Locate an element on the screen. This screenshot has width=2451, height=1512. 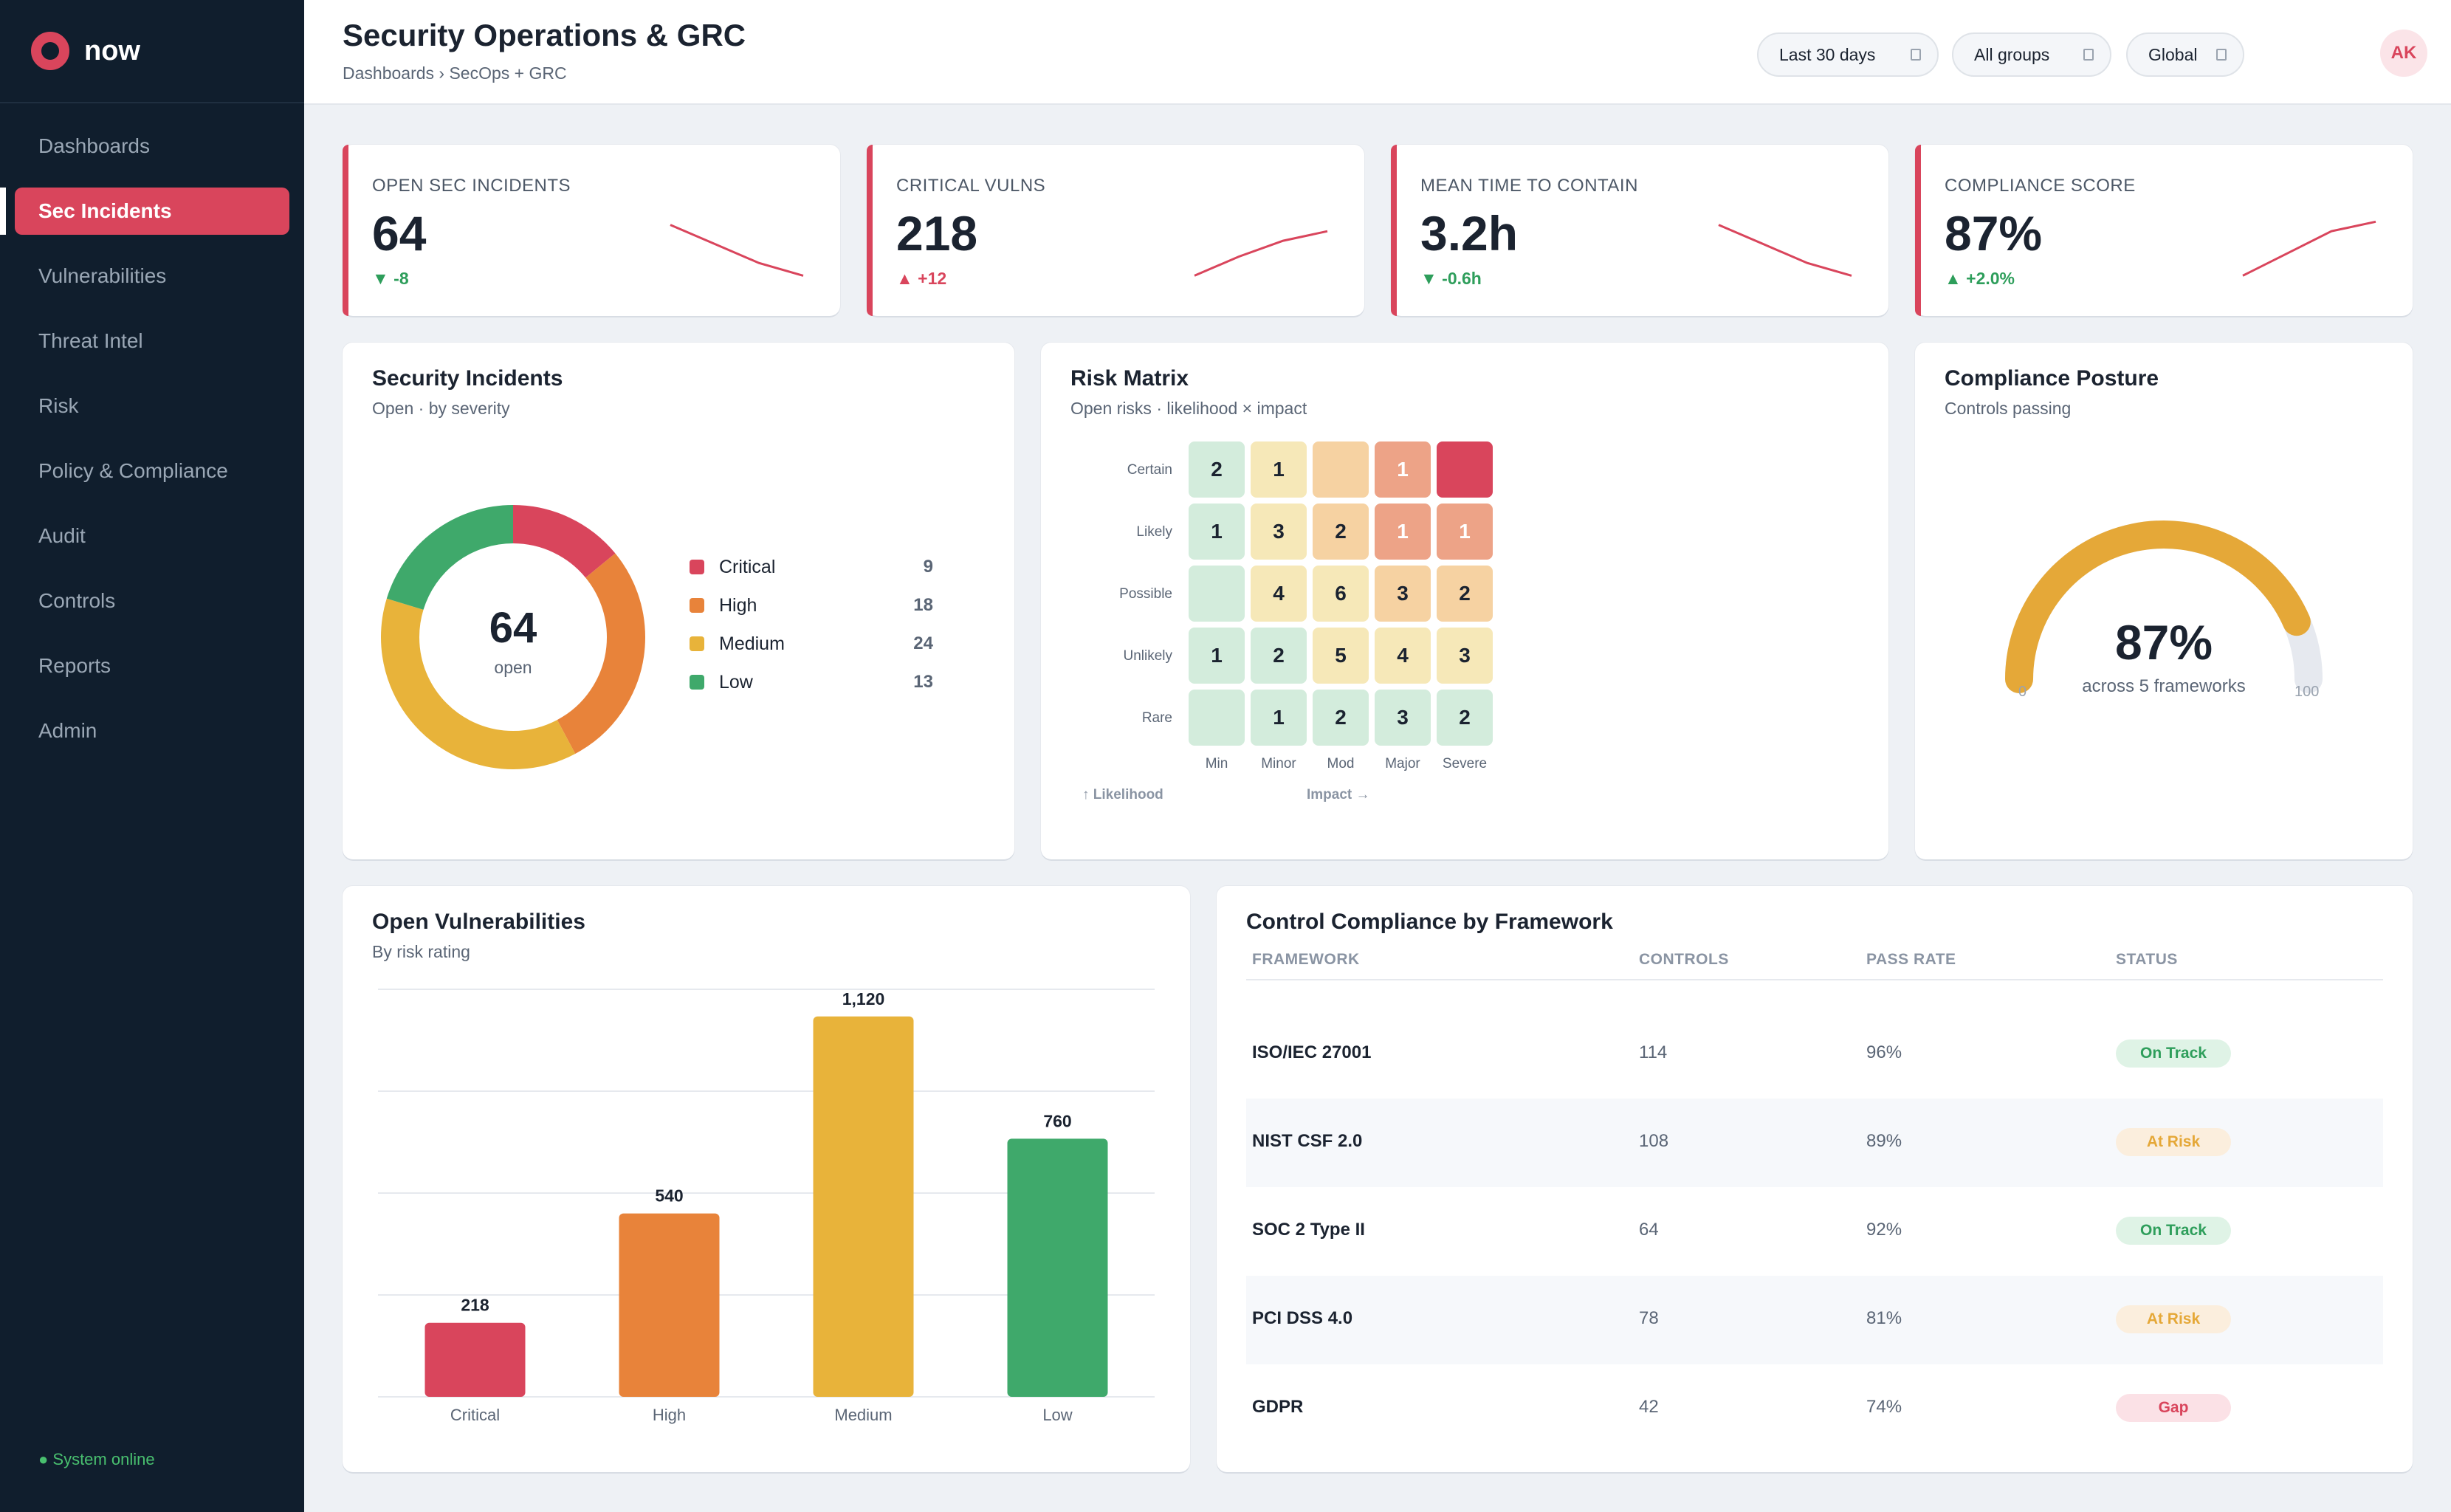
kpi-delta: ▼ -8 is located at coordinates (390, 278).